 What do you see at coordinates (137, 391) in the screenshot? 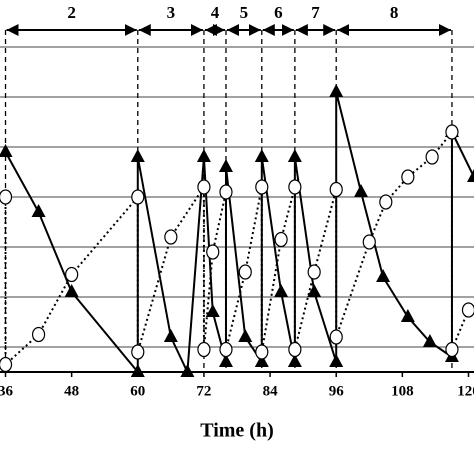
I see `x-tick-label: 60` at bounding box center [137, 391].